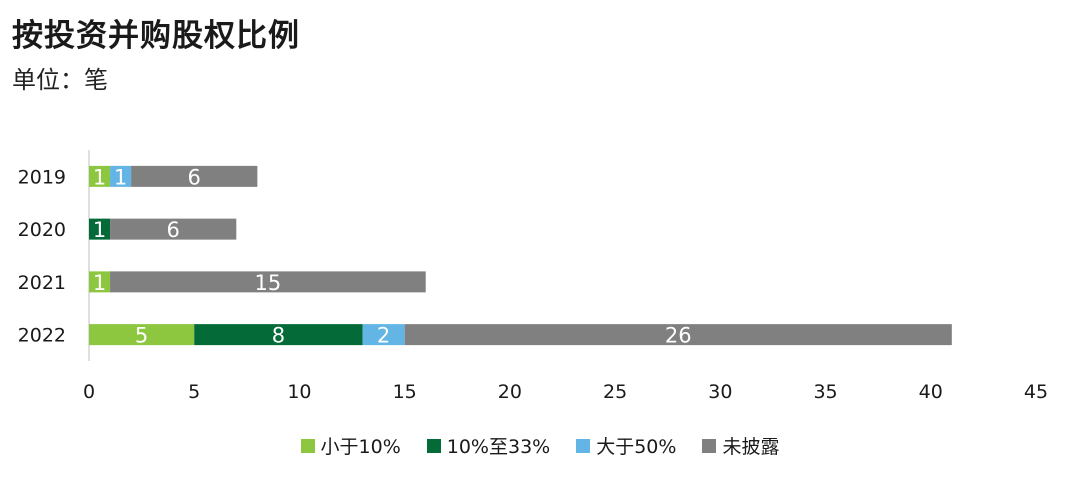  Describe the element at coordinates (751, 447) in the screenshot. I see `legend-label: 未披露` at that location.